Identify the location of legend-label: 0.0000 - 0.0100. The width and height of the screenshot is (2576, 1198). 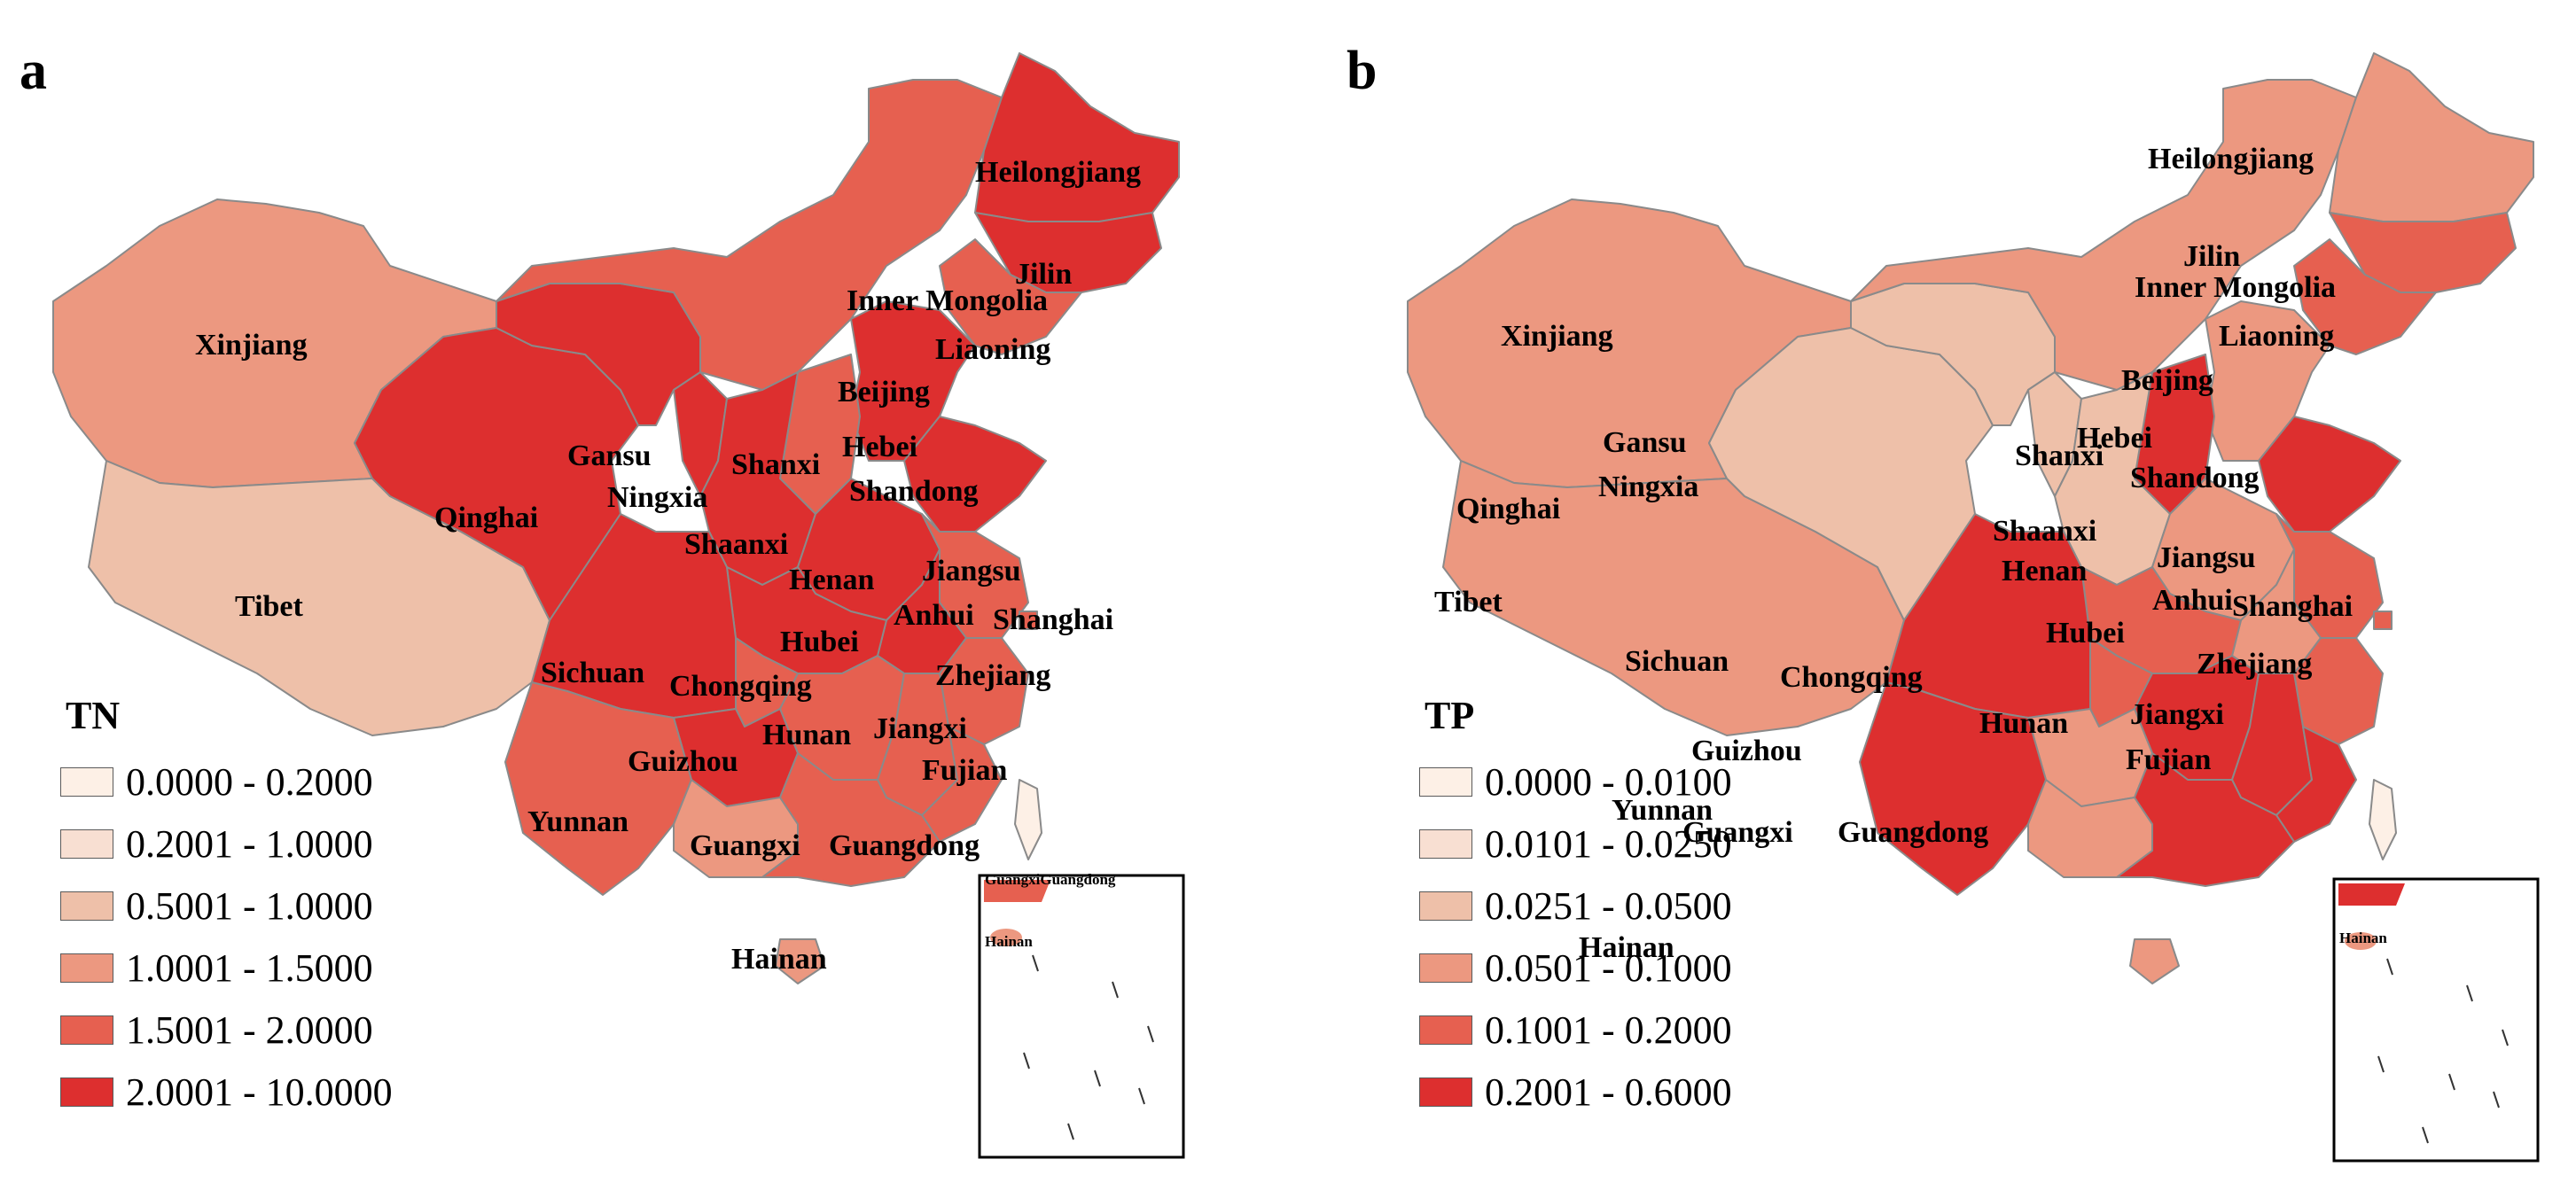
(1608, 781).